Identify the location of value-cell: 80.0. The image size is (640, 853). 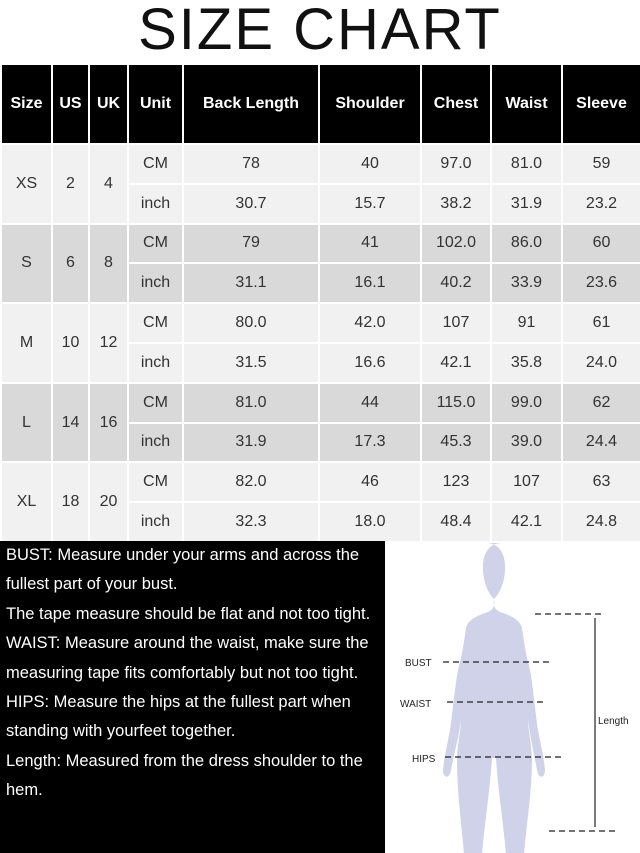
(251, 323).